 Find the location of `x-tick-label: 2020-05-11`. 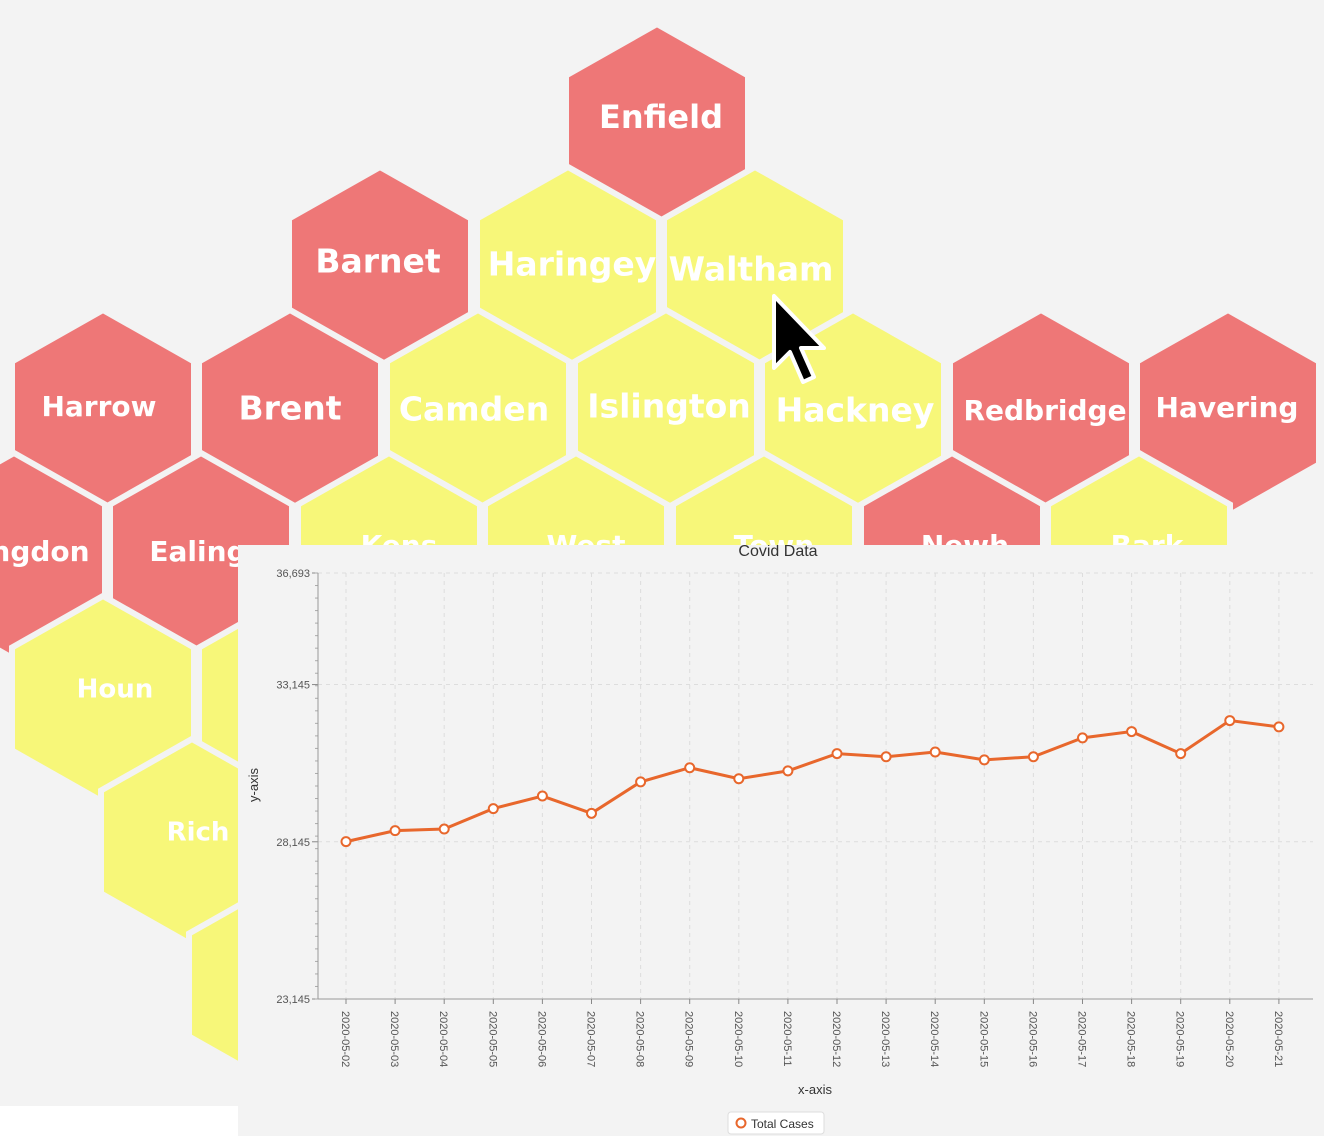

x-tick-label: 2020-05-11 is located at coordinates (787, 1038).